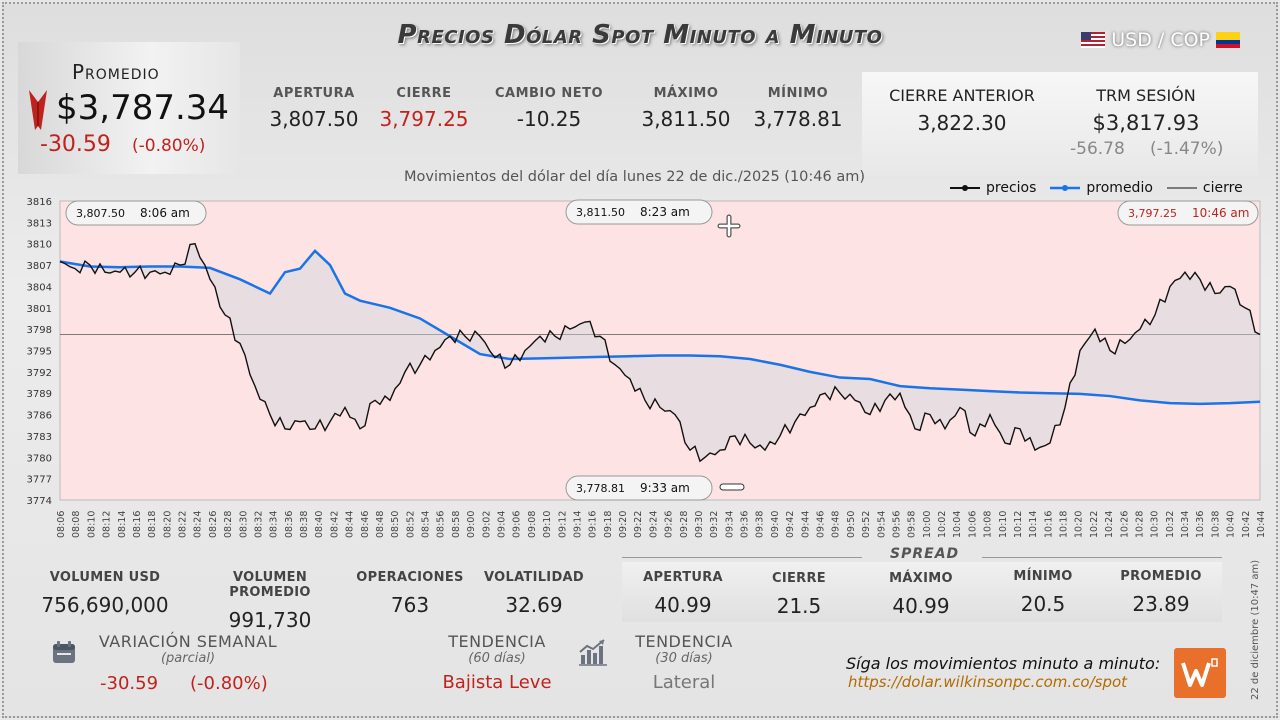  I want to click on callout-min-box, so click(639, 488).